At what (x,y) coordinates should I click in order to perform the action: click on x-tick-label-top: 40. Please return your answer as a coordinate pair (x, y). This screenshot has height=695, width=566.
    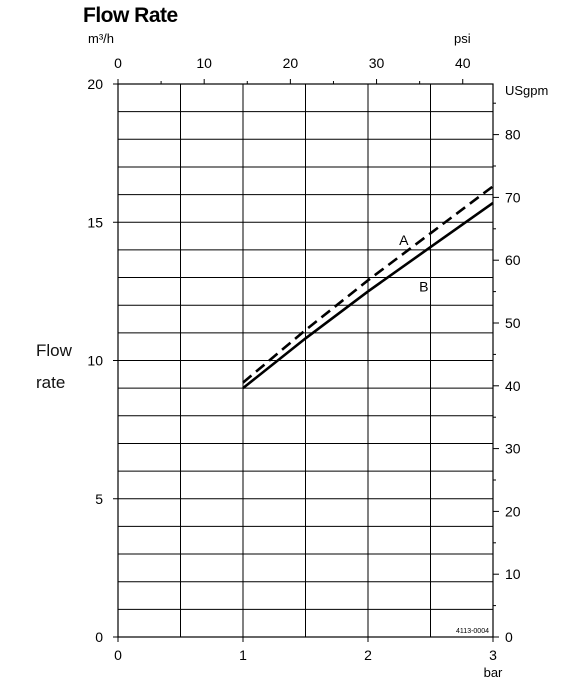
    Looking at the image, I should click on (463, 63).